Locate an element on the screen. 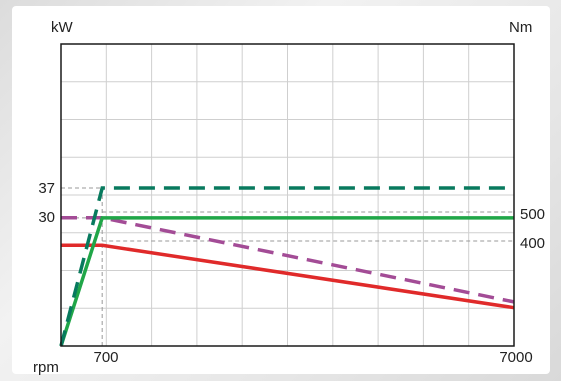  x-tick-label: 7000 is located at coordinates (515, 357).